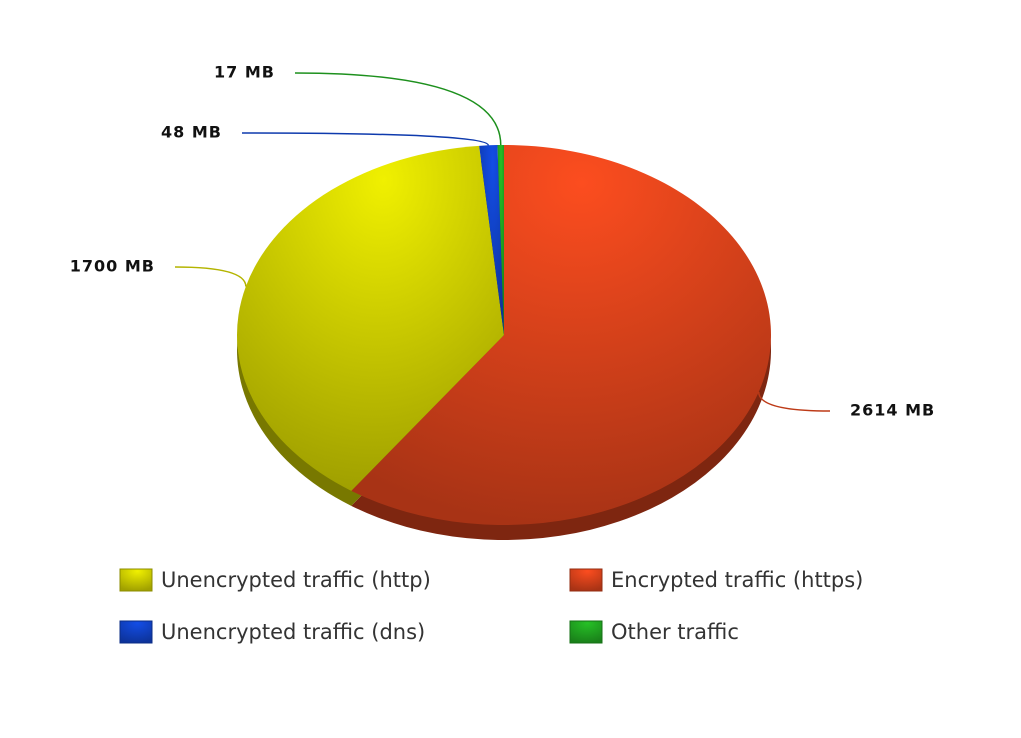  I want to click on value-label: 2614 MB, so click(892, 410).